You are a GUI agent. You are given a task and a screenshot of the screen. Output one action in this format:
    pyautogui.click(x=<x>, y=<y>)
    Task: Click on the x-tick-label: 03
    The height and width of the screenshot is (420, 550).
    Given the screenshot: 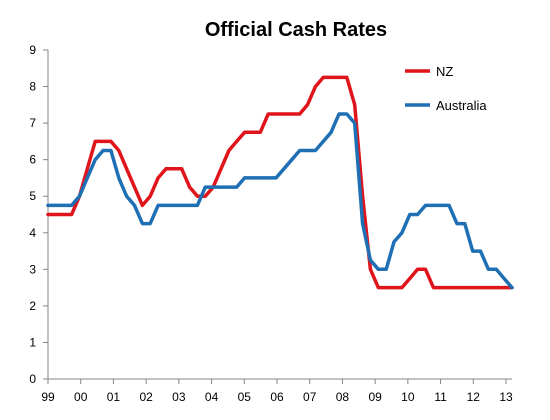 What is the action you would take?
    pyautogui.click(x=179, y=397)
    